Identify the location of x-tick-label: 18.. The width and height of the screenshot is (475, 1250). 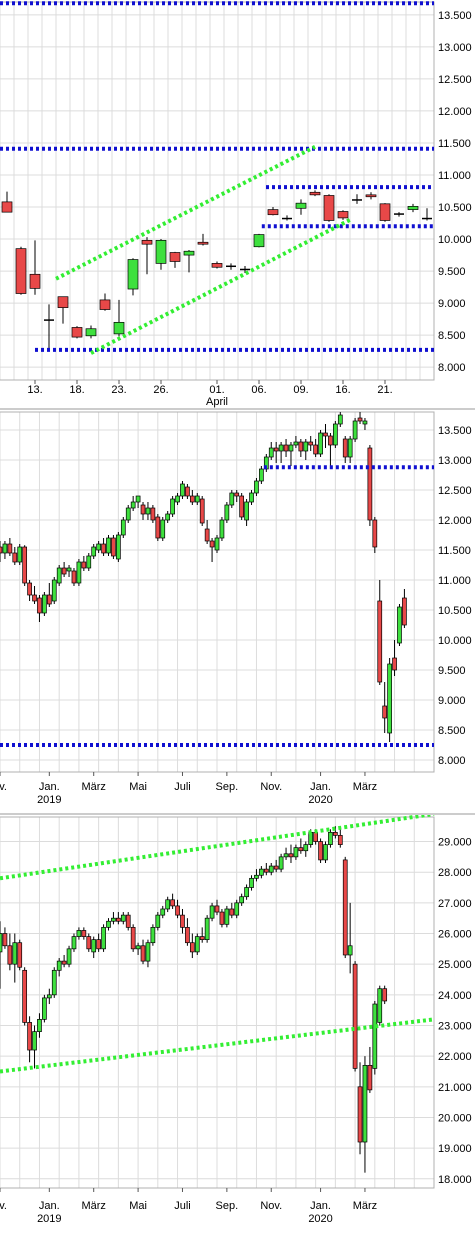
(76, 390).